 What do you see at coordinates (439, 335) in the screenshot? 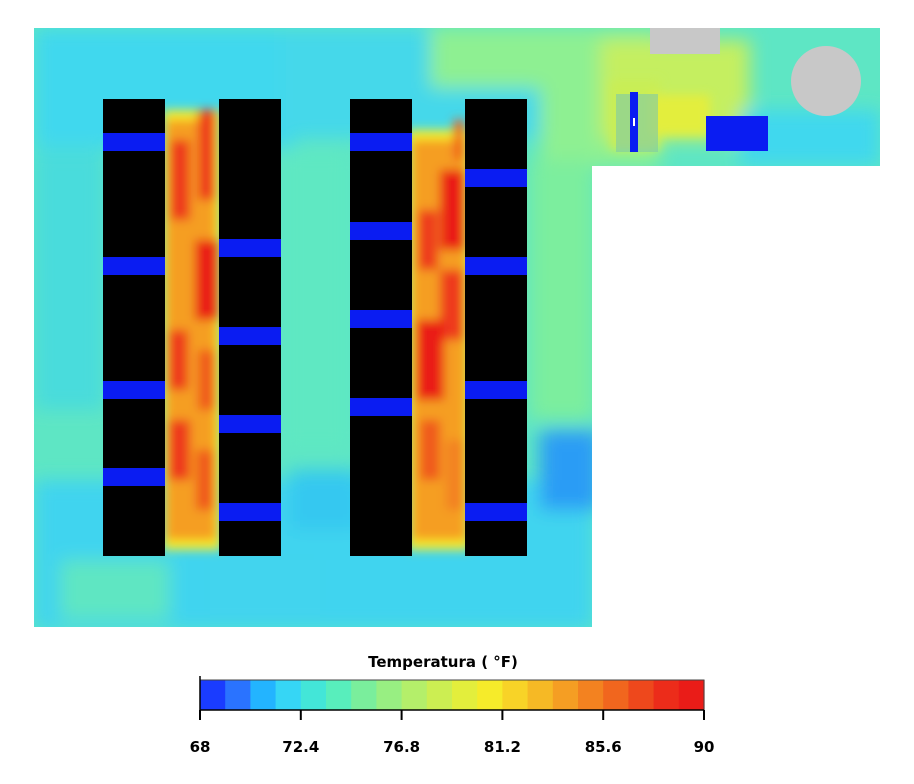
I see `hot-aisle-right` at bounding box center [439, 335].